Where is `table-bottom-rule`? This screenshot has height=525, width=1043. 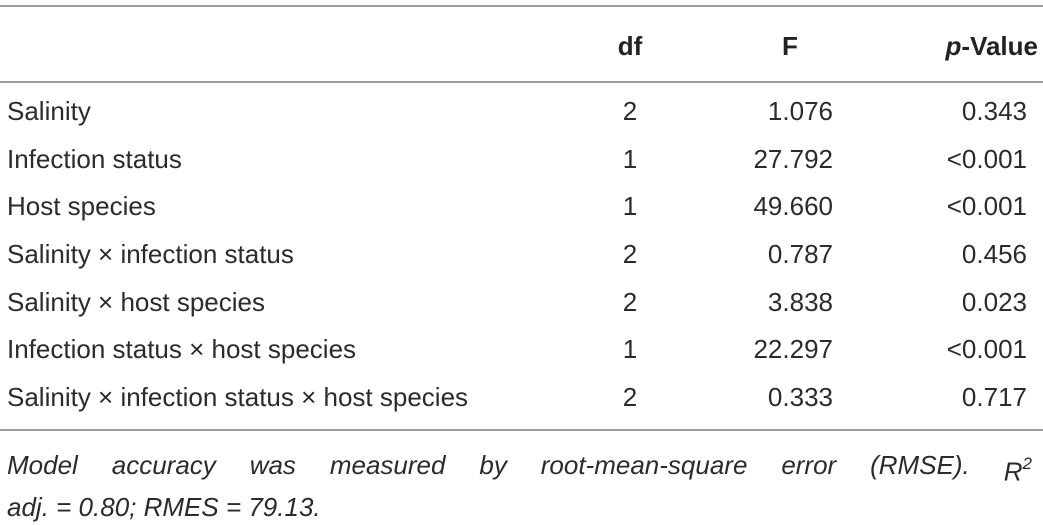 table-bottom-rule is located at coordinates (521, 430).